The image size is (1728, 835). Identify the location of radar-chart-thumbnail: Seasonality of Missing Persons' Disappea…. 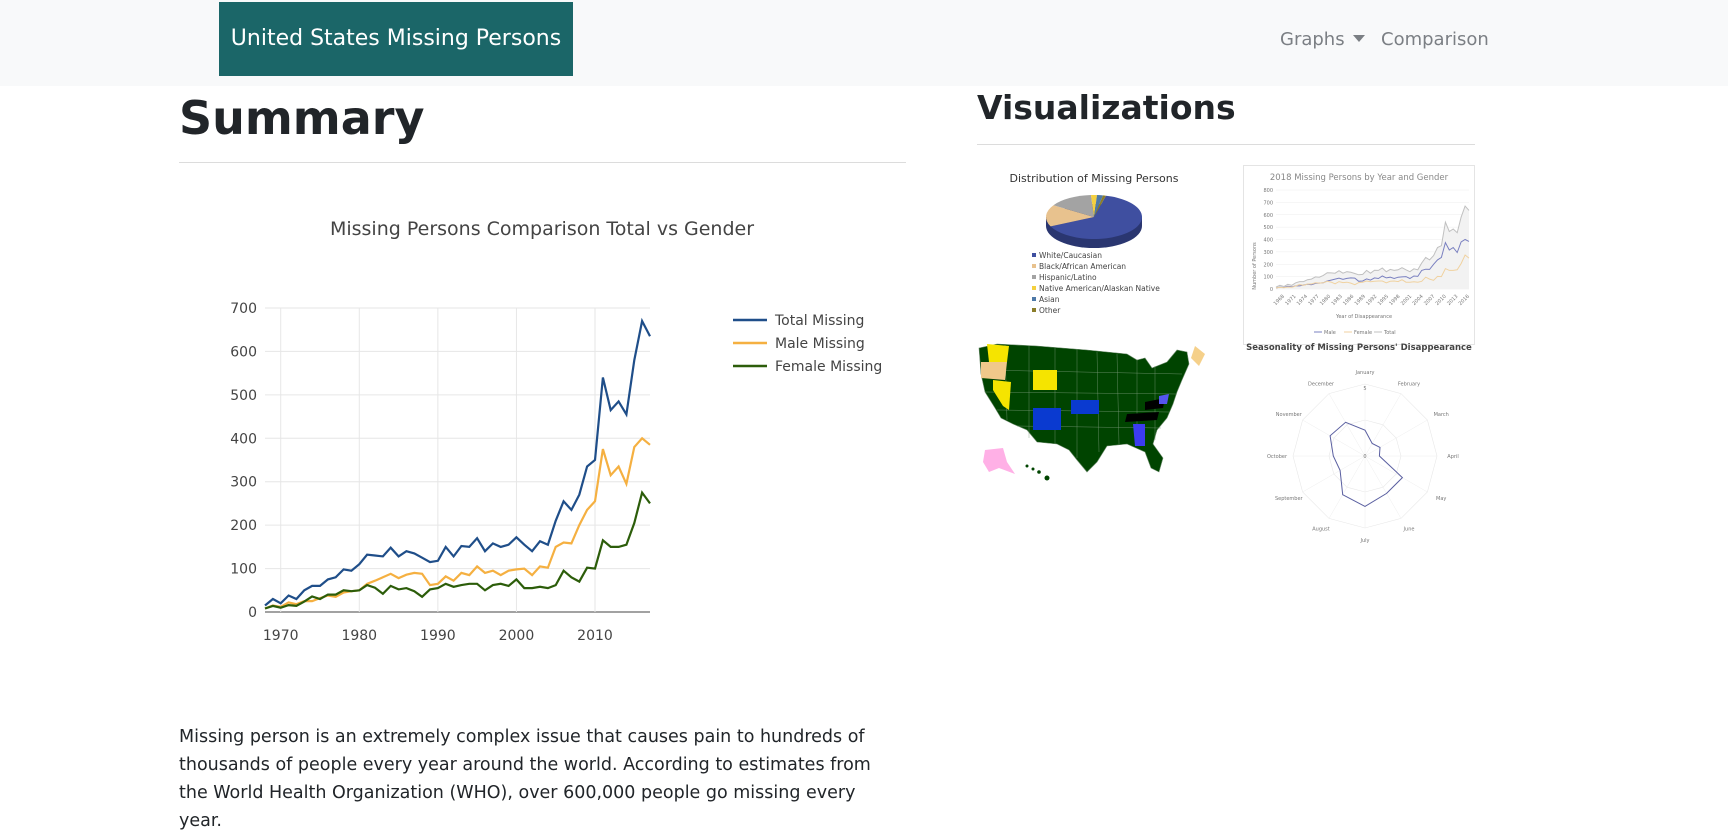
(1359, 443).